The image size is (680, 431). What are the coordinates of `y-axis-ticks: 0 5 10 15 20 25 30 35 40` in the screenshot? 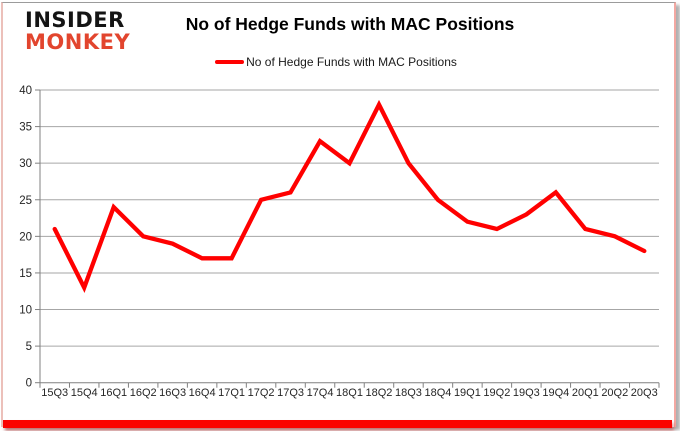 It's located at (29, 237).